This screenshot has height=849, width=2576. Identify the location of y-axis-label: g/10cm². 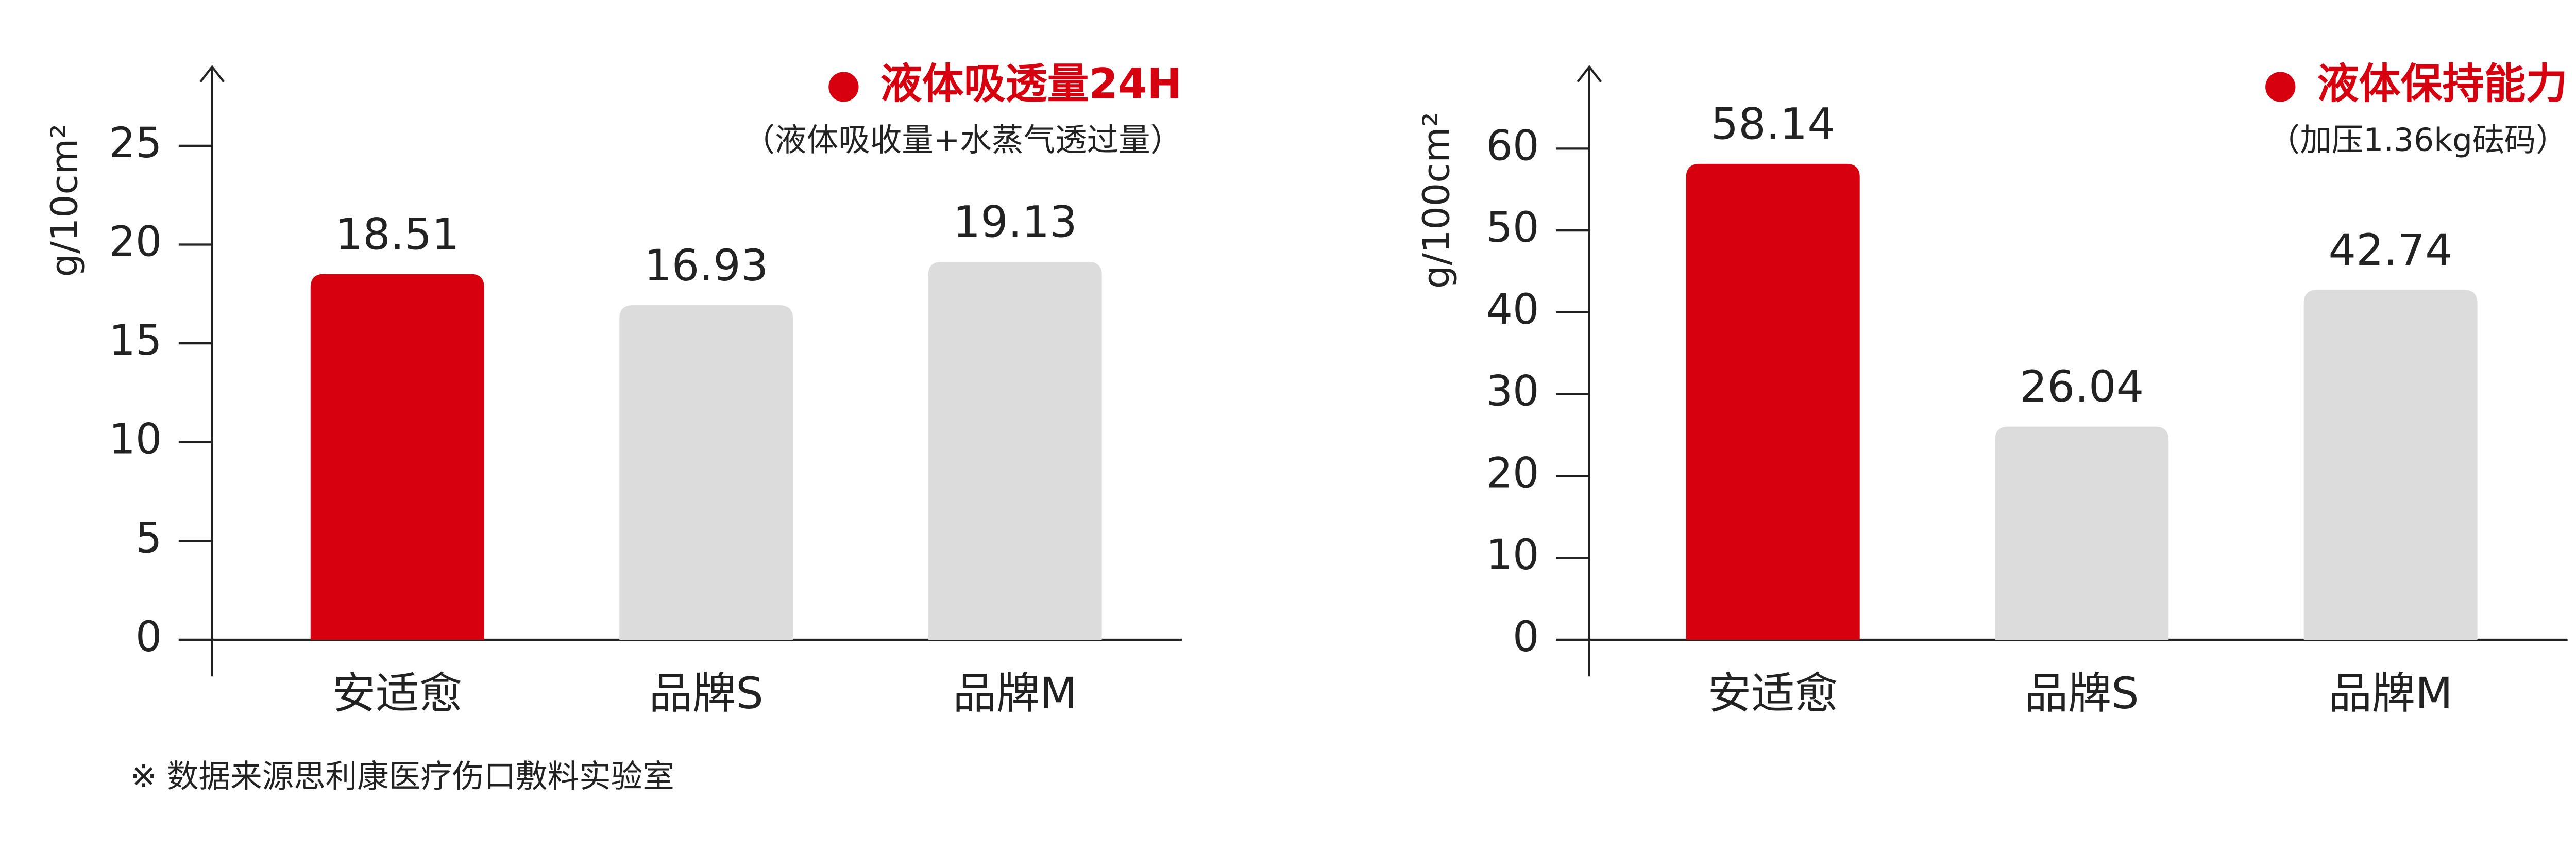
(64, 200).